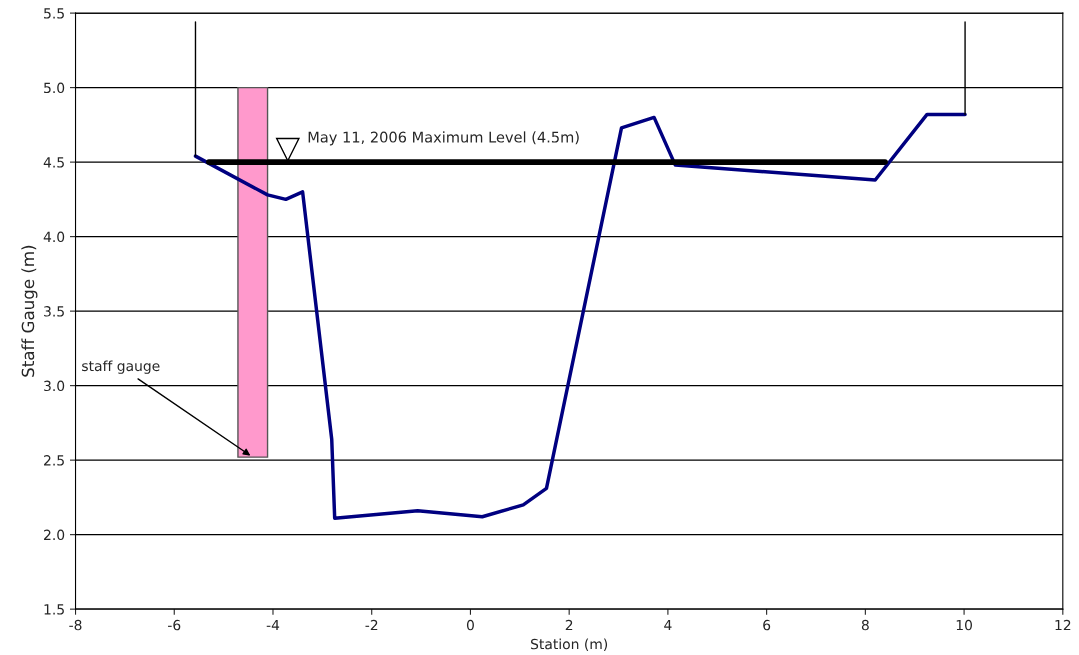 This screenshot has width=1079, height=655. What do you see at coordinates (29, 311) in the screenshot?
I see `y-axis-title: Staff Gauge (m)` at bounding box center [29, 311].